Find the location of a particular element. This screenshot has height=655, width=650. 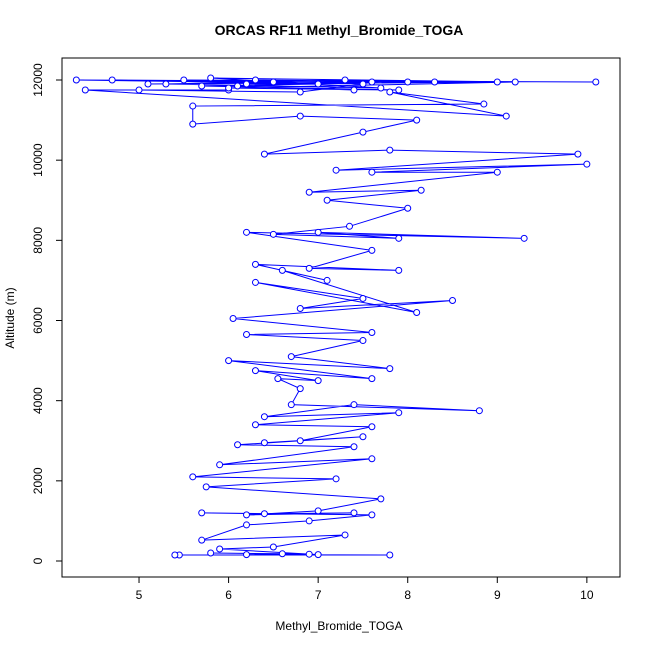

x-tick-label: 9 is located at coordinates (497, 595).